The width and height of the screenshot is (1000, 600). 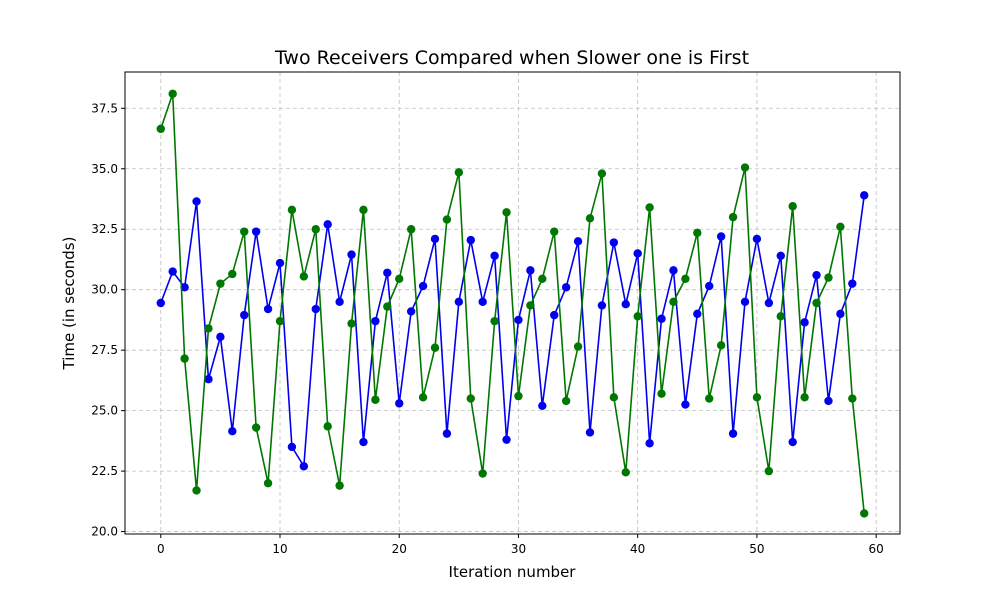 What do you see at coordinates (104, 471) in the screenshot?
I see `y-tick-label: 22.5` at bounding box center [104, 471].